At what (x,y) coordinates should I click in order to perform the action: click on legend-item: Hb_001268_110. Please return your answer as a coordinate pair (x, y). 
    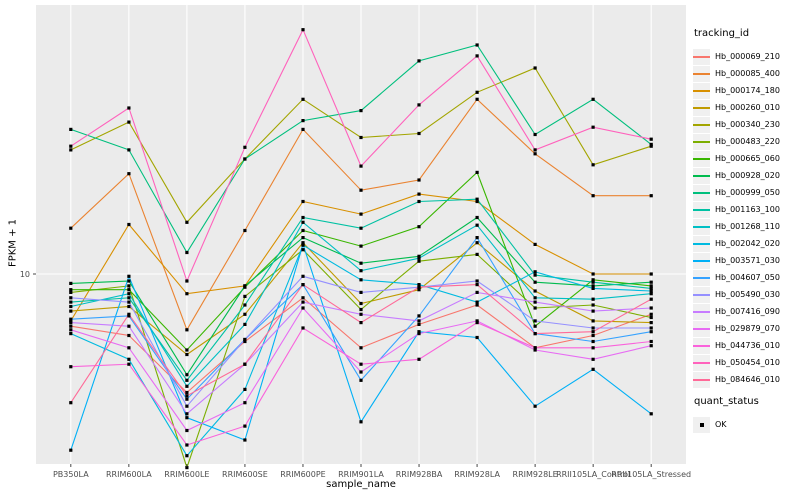
    Looking at the image, I should click on (746, 226).